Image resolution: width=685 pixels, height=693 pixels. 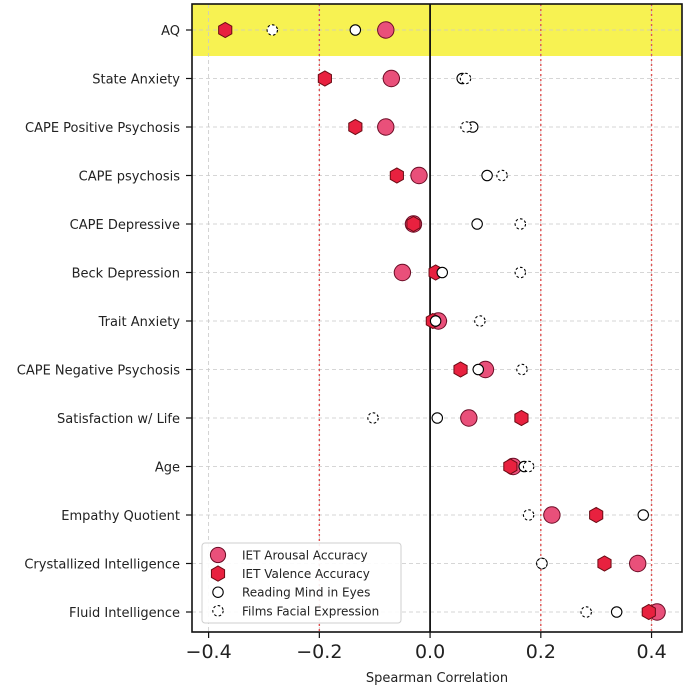 I want to click on x-axis-title: Spearman Correlation, so click(x=437, y=678).